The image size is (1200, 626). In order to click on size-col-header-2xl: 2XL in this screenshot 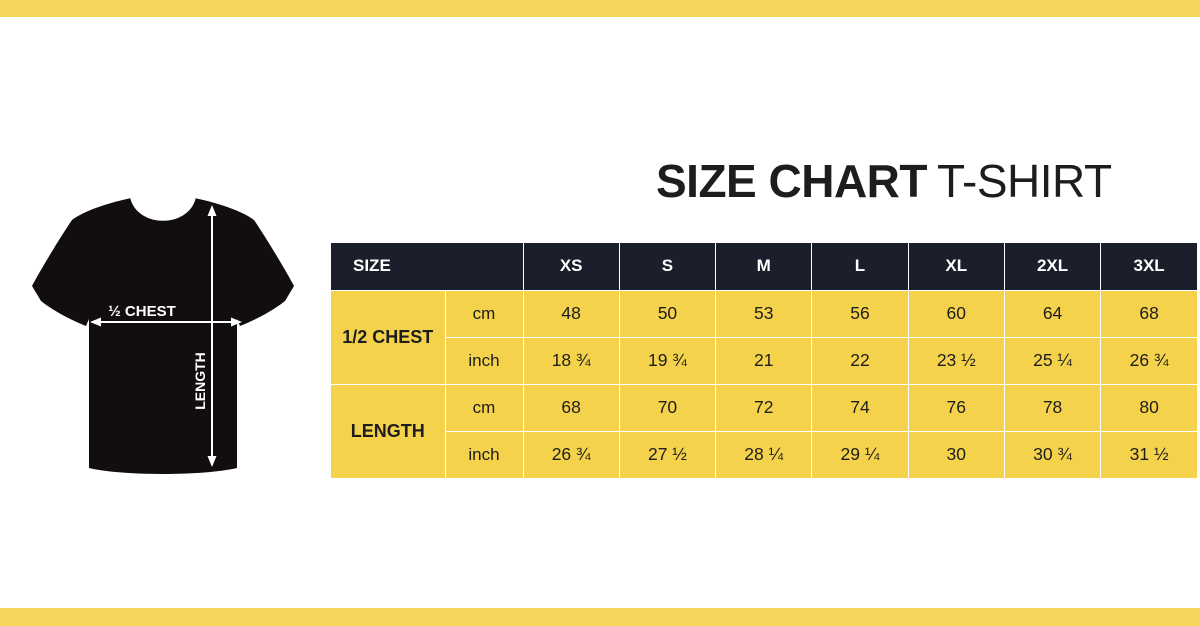, I will do `click(1052, 267)`.